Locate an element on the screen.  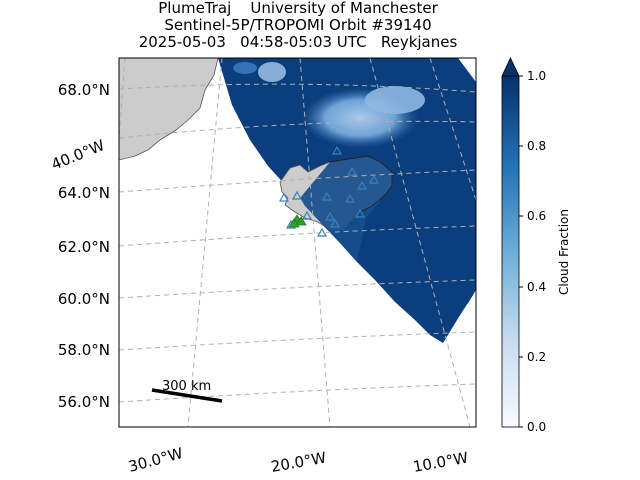
lat-label-58: 58.0°N is located at coordinates (84, 350).